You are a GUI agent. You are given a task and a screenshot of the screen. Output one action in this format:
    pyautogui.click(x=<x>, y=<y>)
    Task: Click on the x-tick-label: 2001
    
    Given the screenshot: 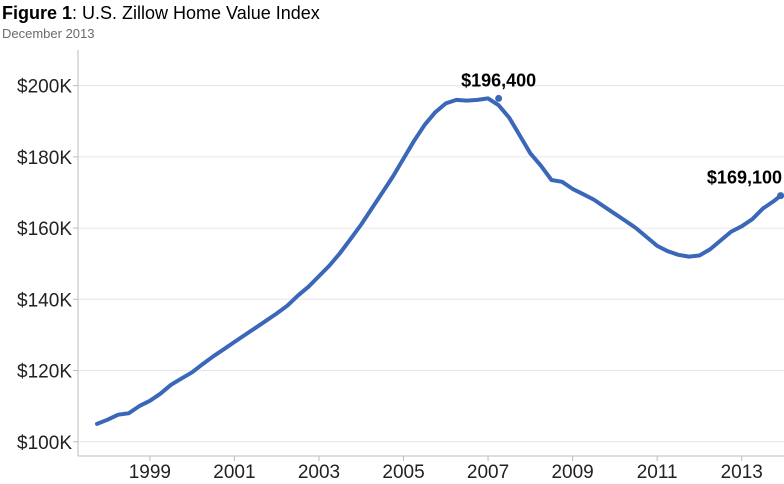 What is the action you would take?
    pyautogui.click(x=234, y=472)
    